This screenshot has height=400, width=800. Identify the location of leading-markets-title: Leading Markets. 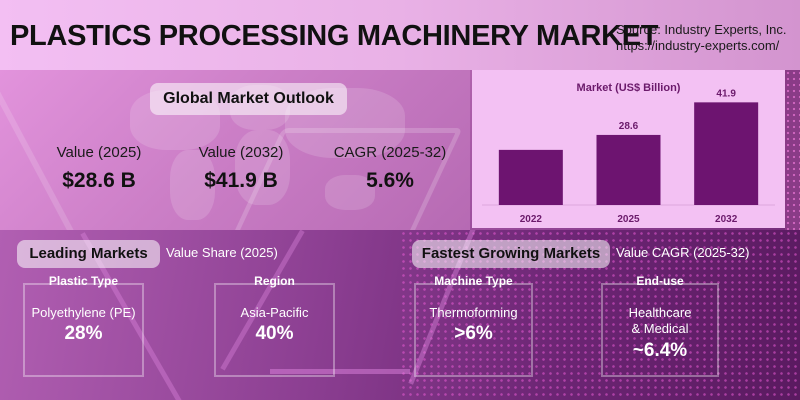
(88, 254).